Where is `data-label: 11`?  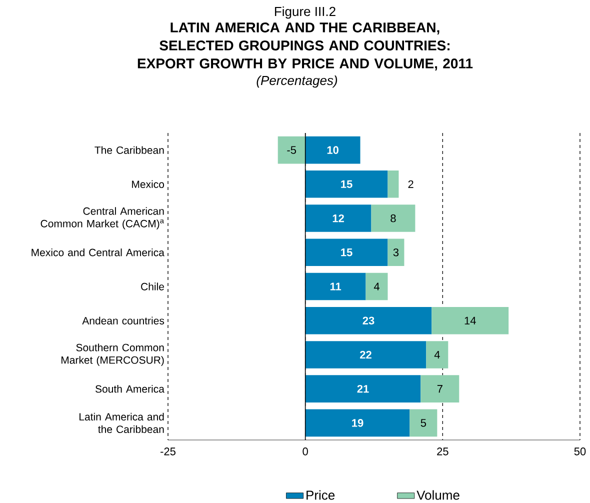 data-label: 11 is located at coordinates (336, 286).